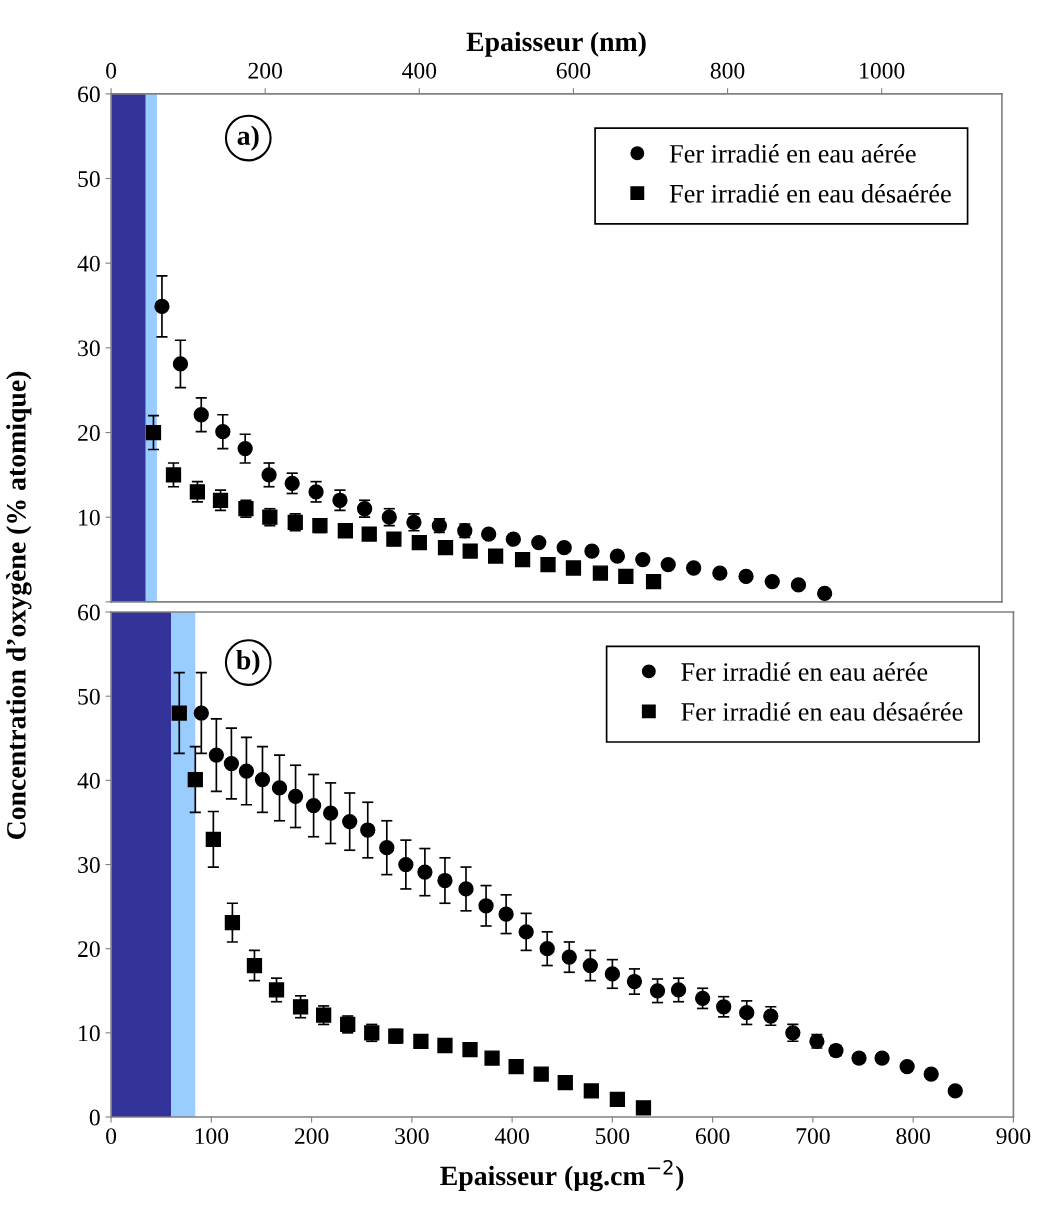 The image size is (1048, 1211). I want to click on annotation: b), so click(248, 662).